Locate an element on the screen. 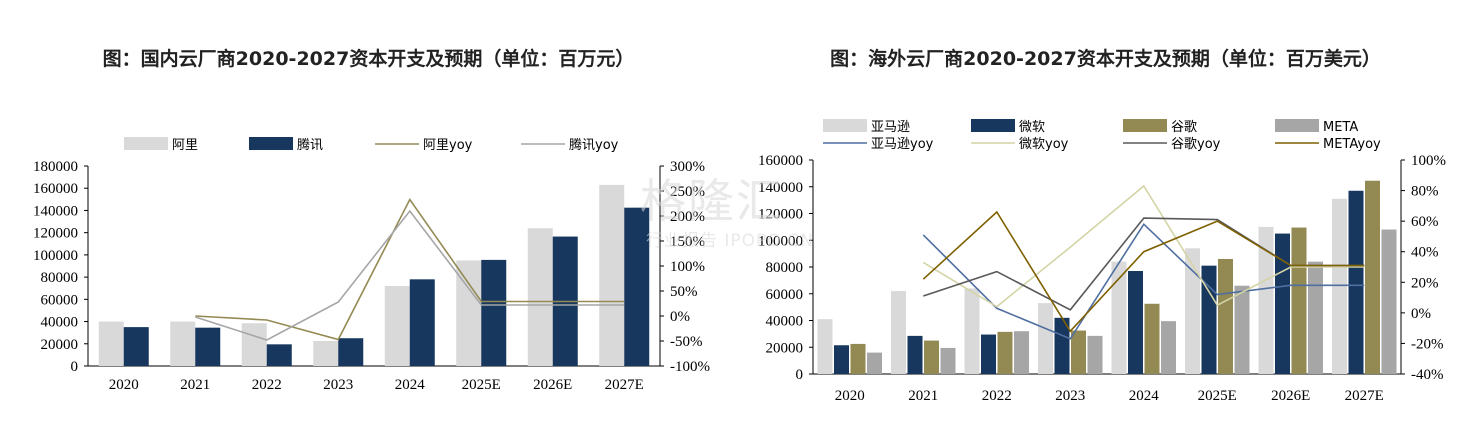 The image size is (1474, 431). y2-tick-label: 40% is located at coordinates (1425, 253).